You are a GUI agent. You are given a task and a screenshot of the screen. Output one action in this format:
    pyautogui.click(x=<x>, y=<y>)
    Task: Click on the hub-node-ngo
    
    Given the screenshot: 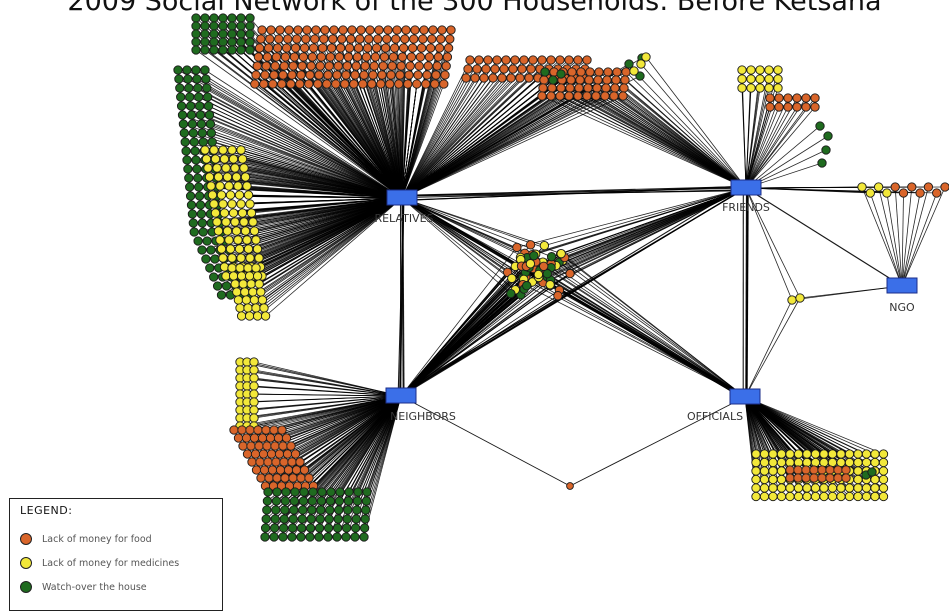 What is the action you would take?
    pyautogui.click(x=902, y=285)
    